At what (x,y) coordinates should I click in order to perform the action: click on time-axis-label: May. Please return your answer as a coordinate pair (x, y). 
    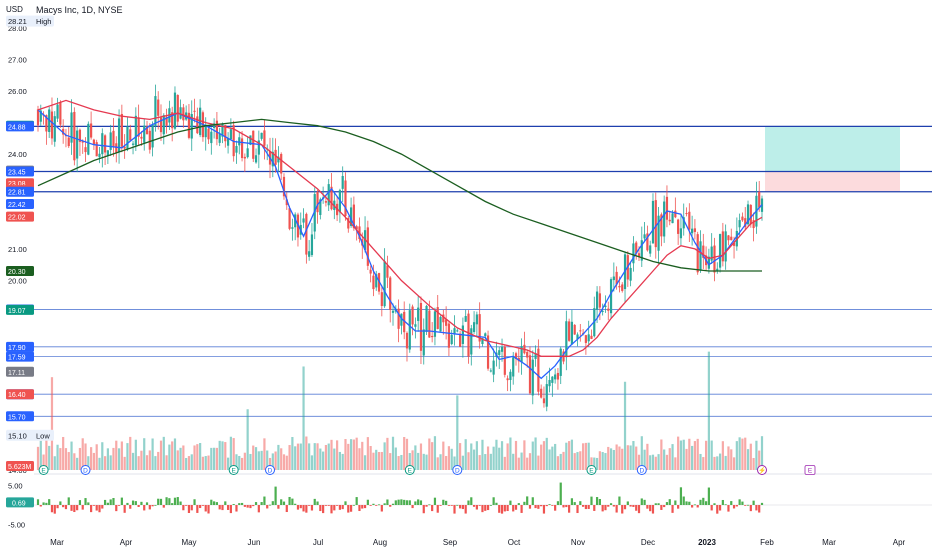
    Looking at the image, I should click on (188, 542).